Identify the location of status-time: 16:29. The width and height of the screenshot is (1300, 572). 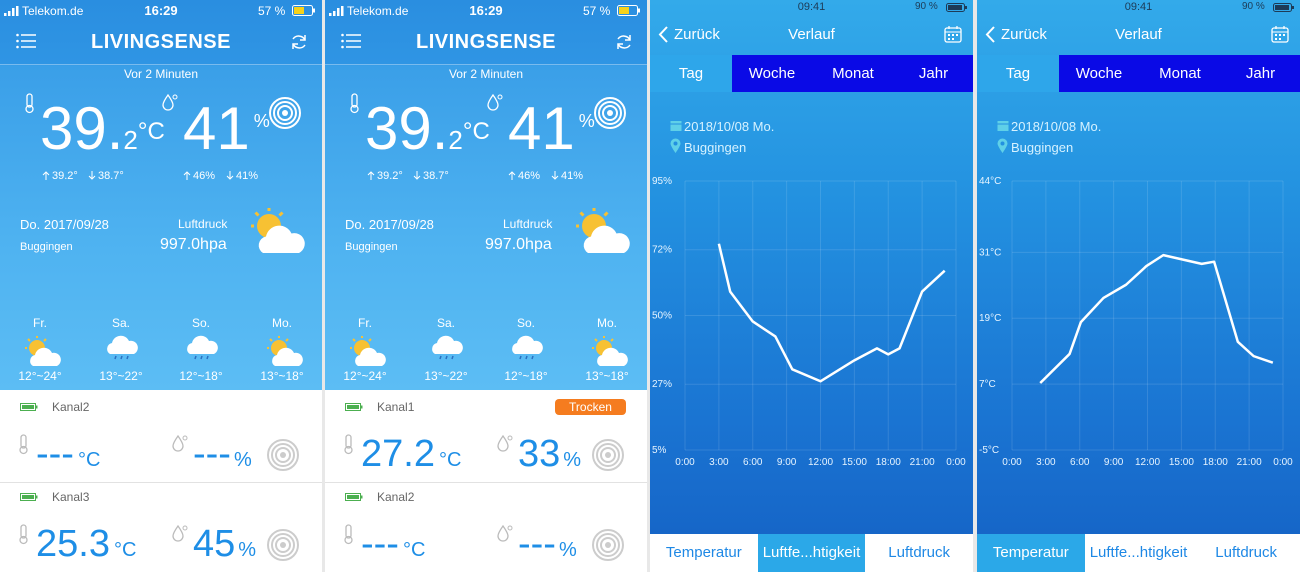
(486, 10).